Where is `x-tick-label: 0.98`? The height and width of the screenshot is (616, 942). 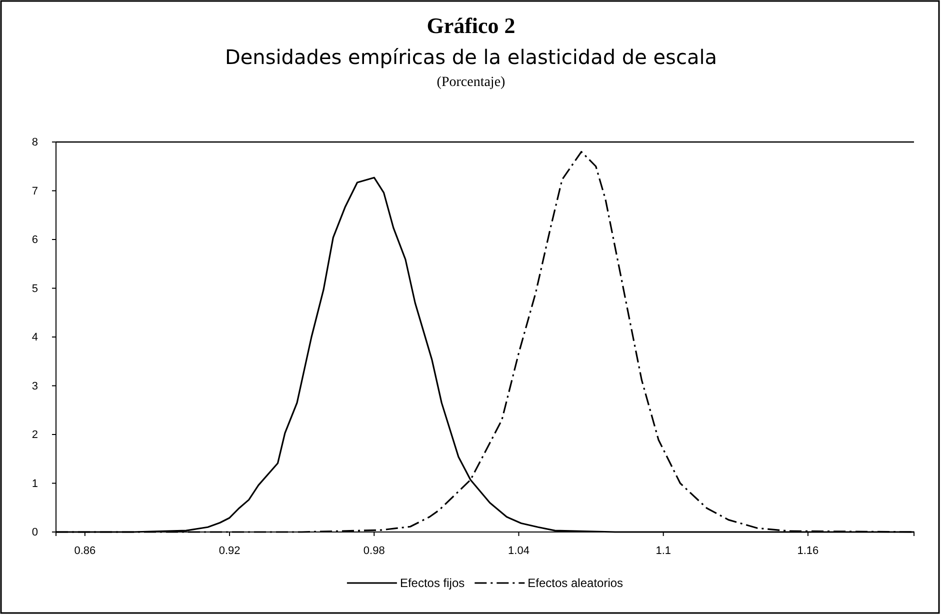
x-tick-label: 0.98 is located at coordinates (374, 550).